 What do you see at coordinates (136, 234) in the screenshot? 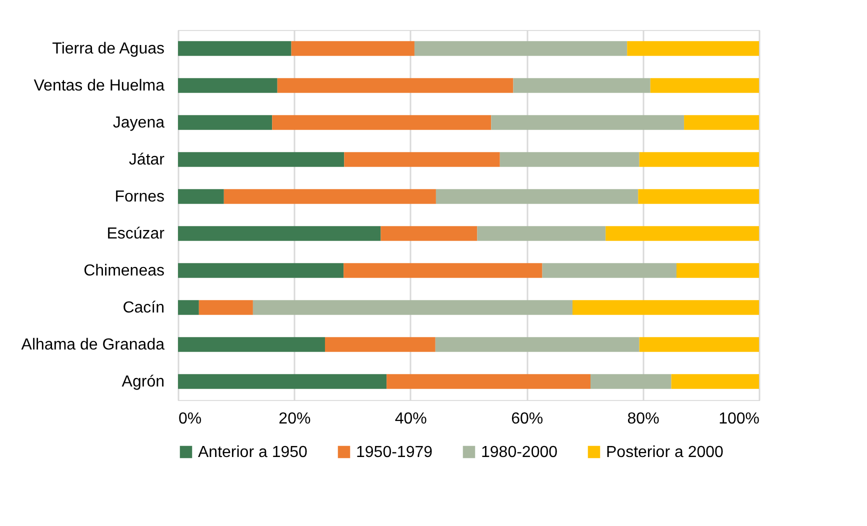
I see `y-tick-label: Escúzar` at bounding box center [136, 234].